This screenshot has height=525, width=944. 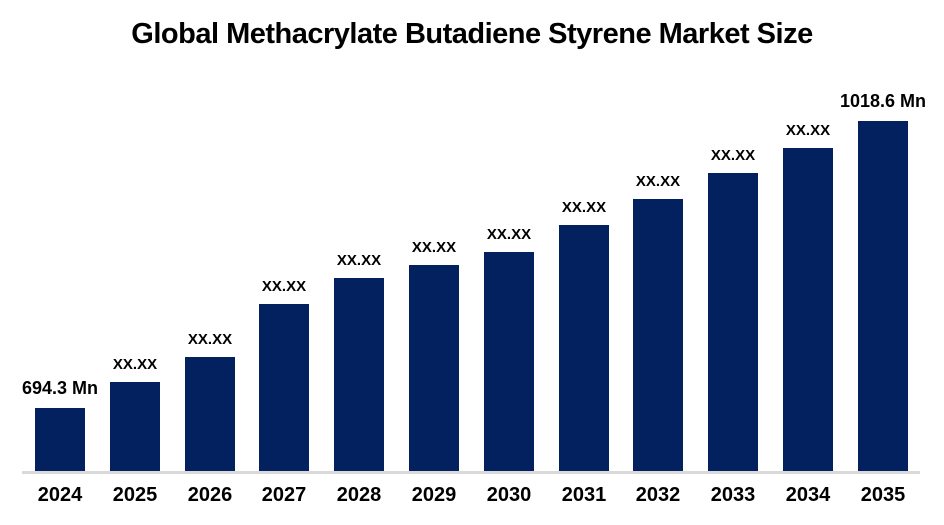 I want to click on bar-column-2035: 1018.6 Mn, so click(x=883, y=281).